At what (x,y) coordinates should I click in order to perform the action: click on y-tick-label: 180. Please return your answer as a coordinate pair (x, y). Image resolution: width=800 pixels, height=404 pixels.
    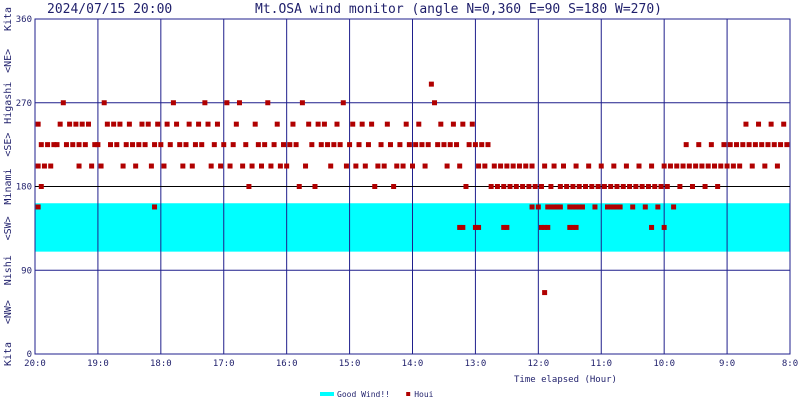
    Looking at the image, I should click on (24, 188).